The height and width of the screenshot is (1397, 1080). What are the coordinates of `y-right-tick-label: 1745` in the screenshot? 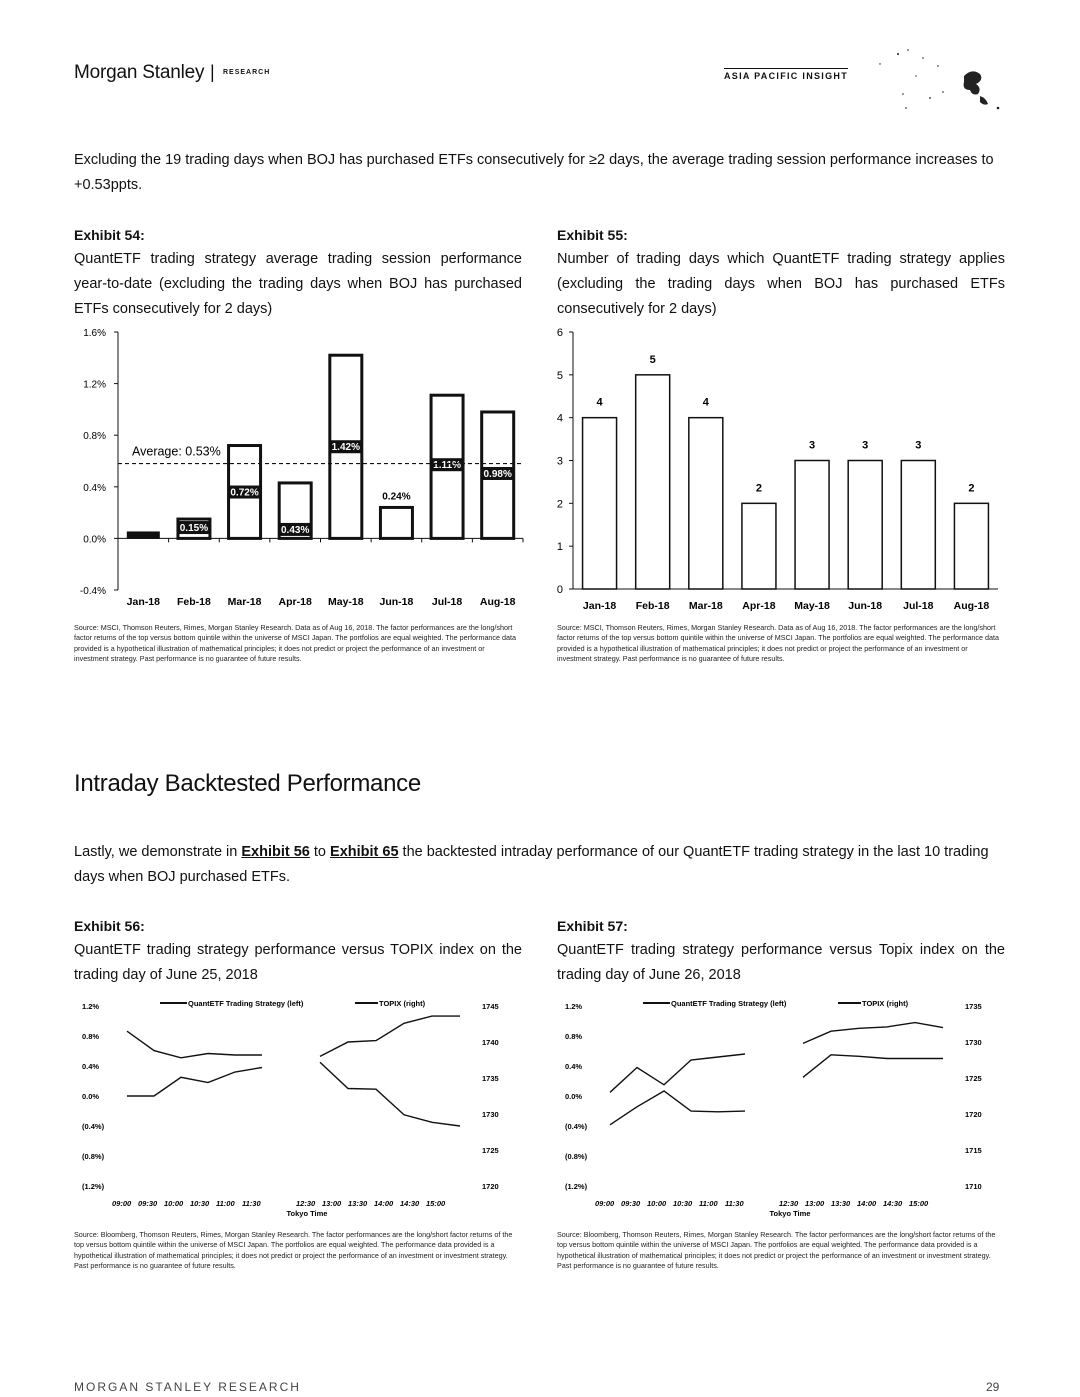 It's located at (490, 1006).